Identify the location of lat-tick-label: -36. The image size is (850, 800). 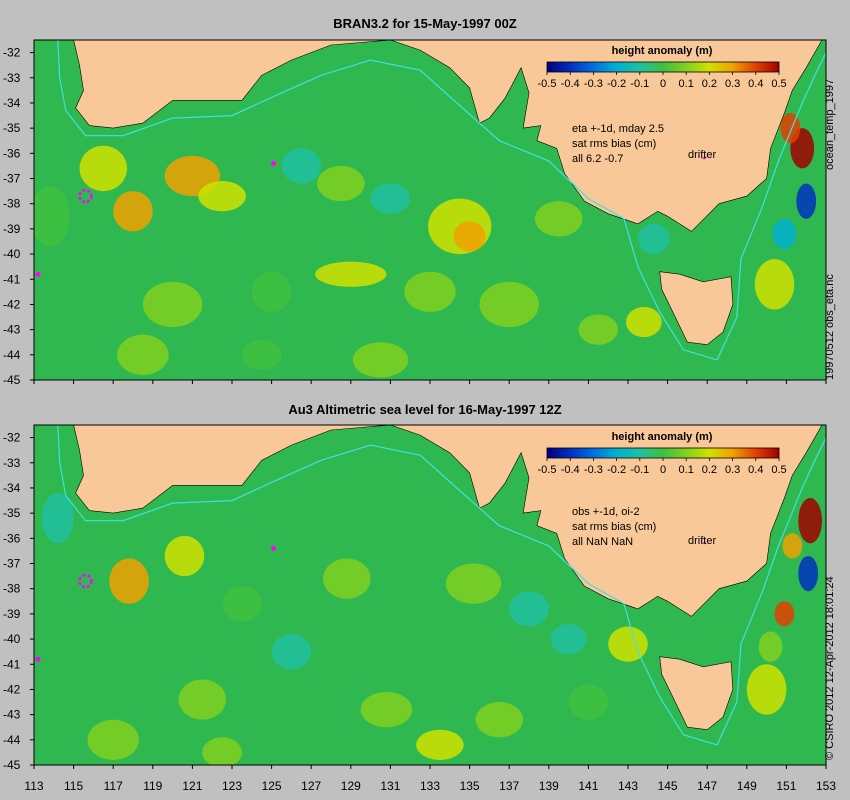
(12, 153).